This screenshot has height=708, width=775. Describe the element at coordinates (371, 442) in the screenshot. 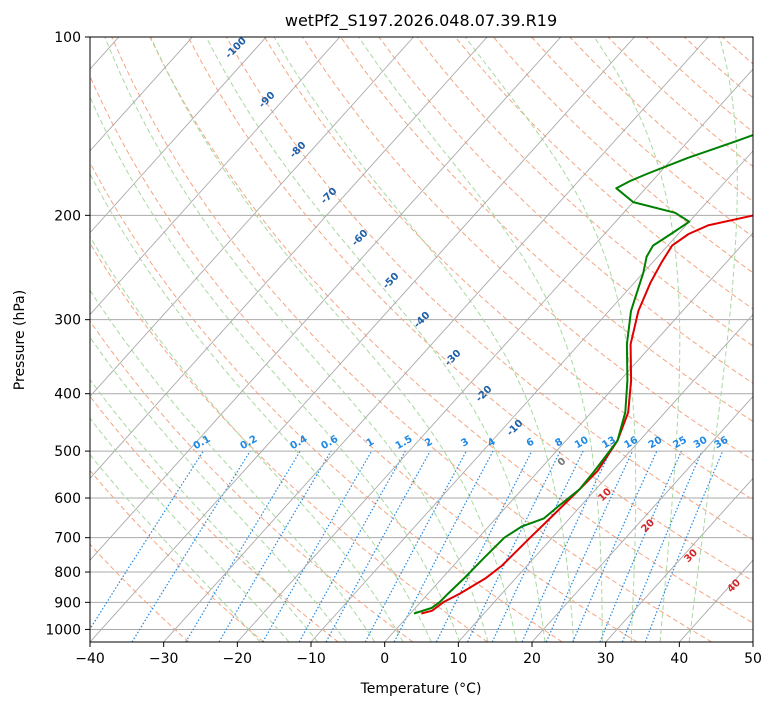

I see `mixing-ratio-label: 1` at that location.